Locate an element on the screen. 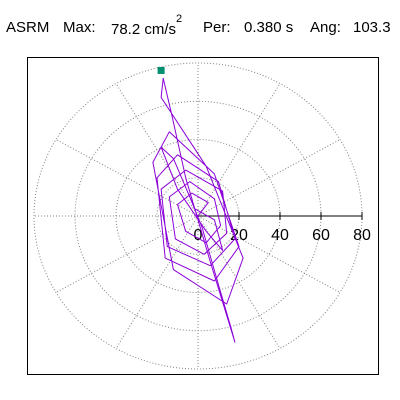  radial-tick-label: 60 is located at coordinates (321, 235).